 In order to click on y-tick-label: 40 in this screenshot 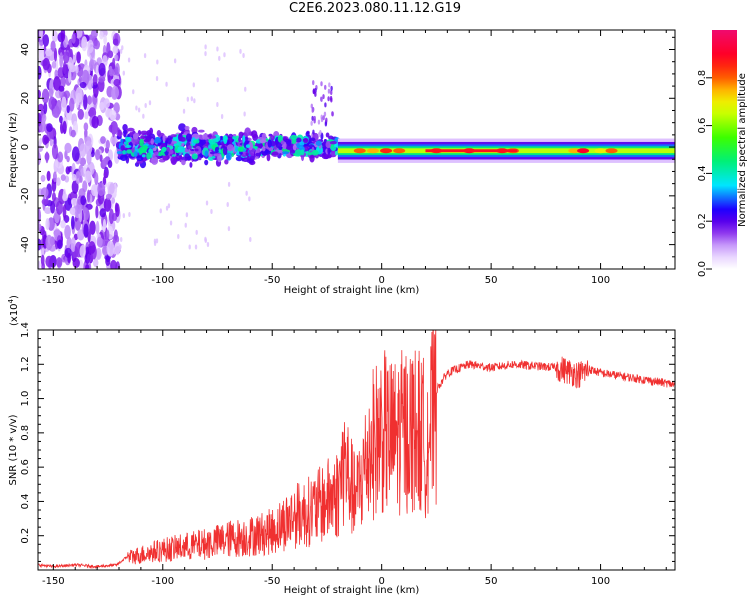, I will do `click(25, 49)`.